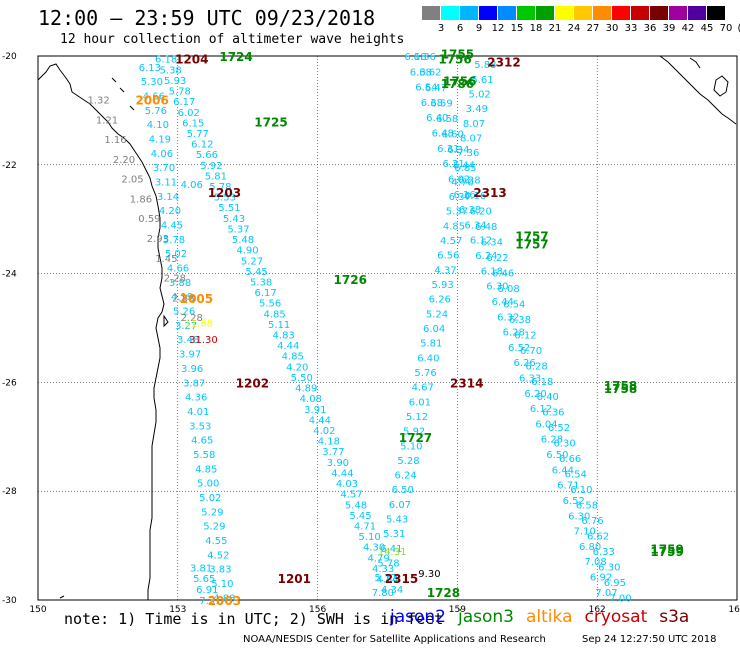 Image resolution: width=740 pixels, height=650 pixels. What do you see at coordinates (604, 552) in the screenshot?
I see `swh-value: 6.33` at bounding box center [604, 552].